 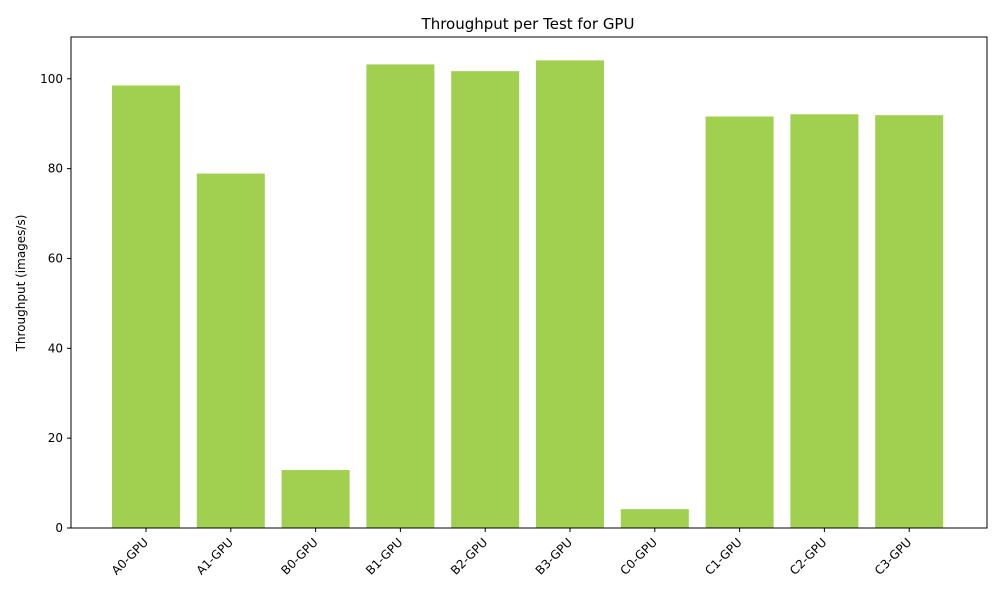 I want to click on x-tick-label: B1-GPU, so click(x=384, y=556).